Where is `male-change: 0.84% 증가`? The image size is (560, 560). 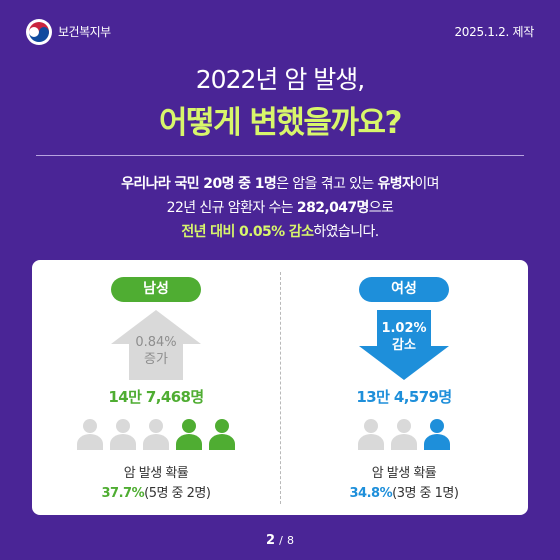
male-change: 0.84% 증가 is located at coordinates (156, 351).